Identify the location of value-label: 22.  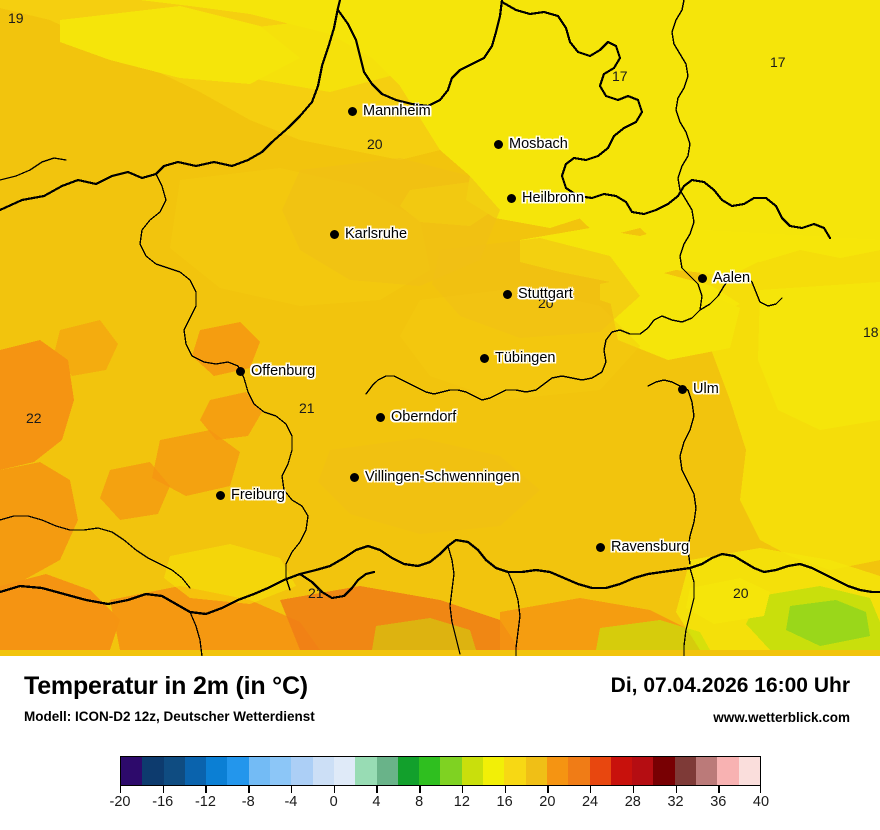
(34, 418).